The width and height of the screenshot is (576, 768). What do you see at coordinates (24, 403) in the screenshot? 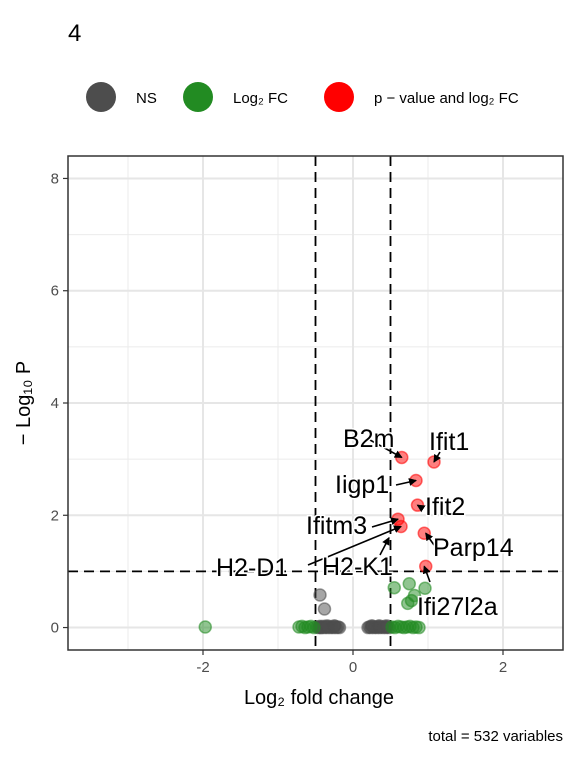
I see `y-axis-title: − Log₁₀ P` at bounding box center [24, 403].